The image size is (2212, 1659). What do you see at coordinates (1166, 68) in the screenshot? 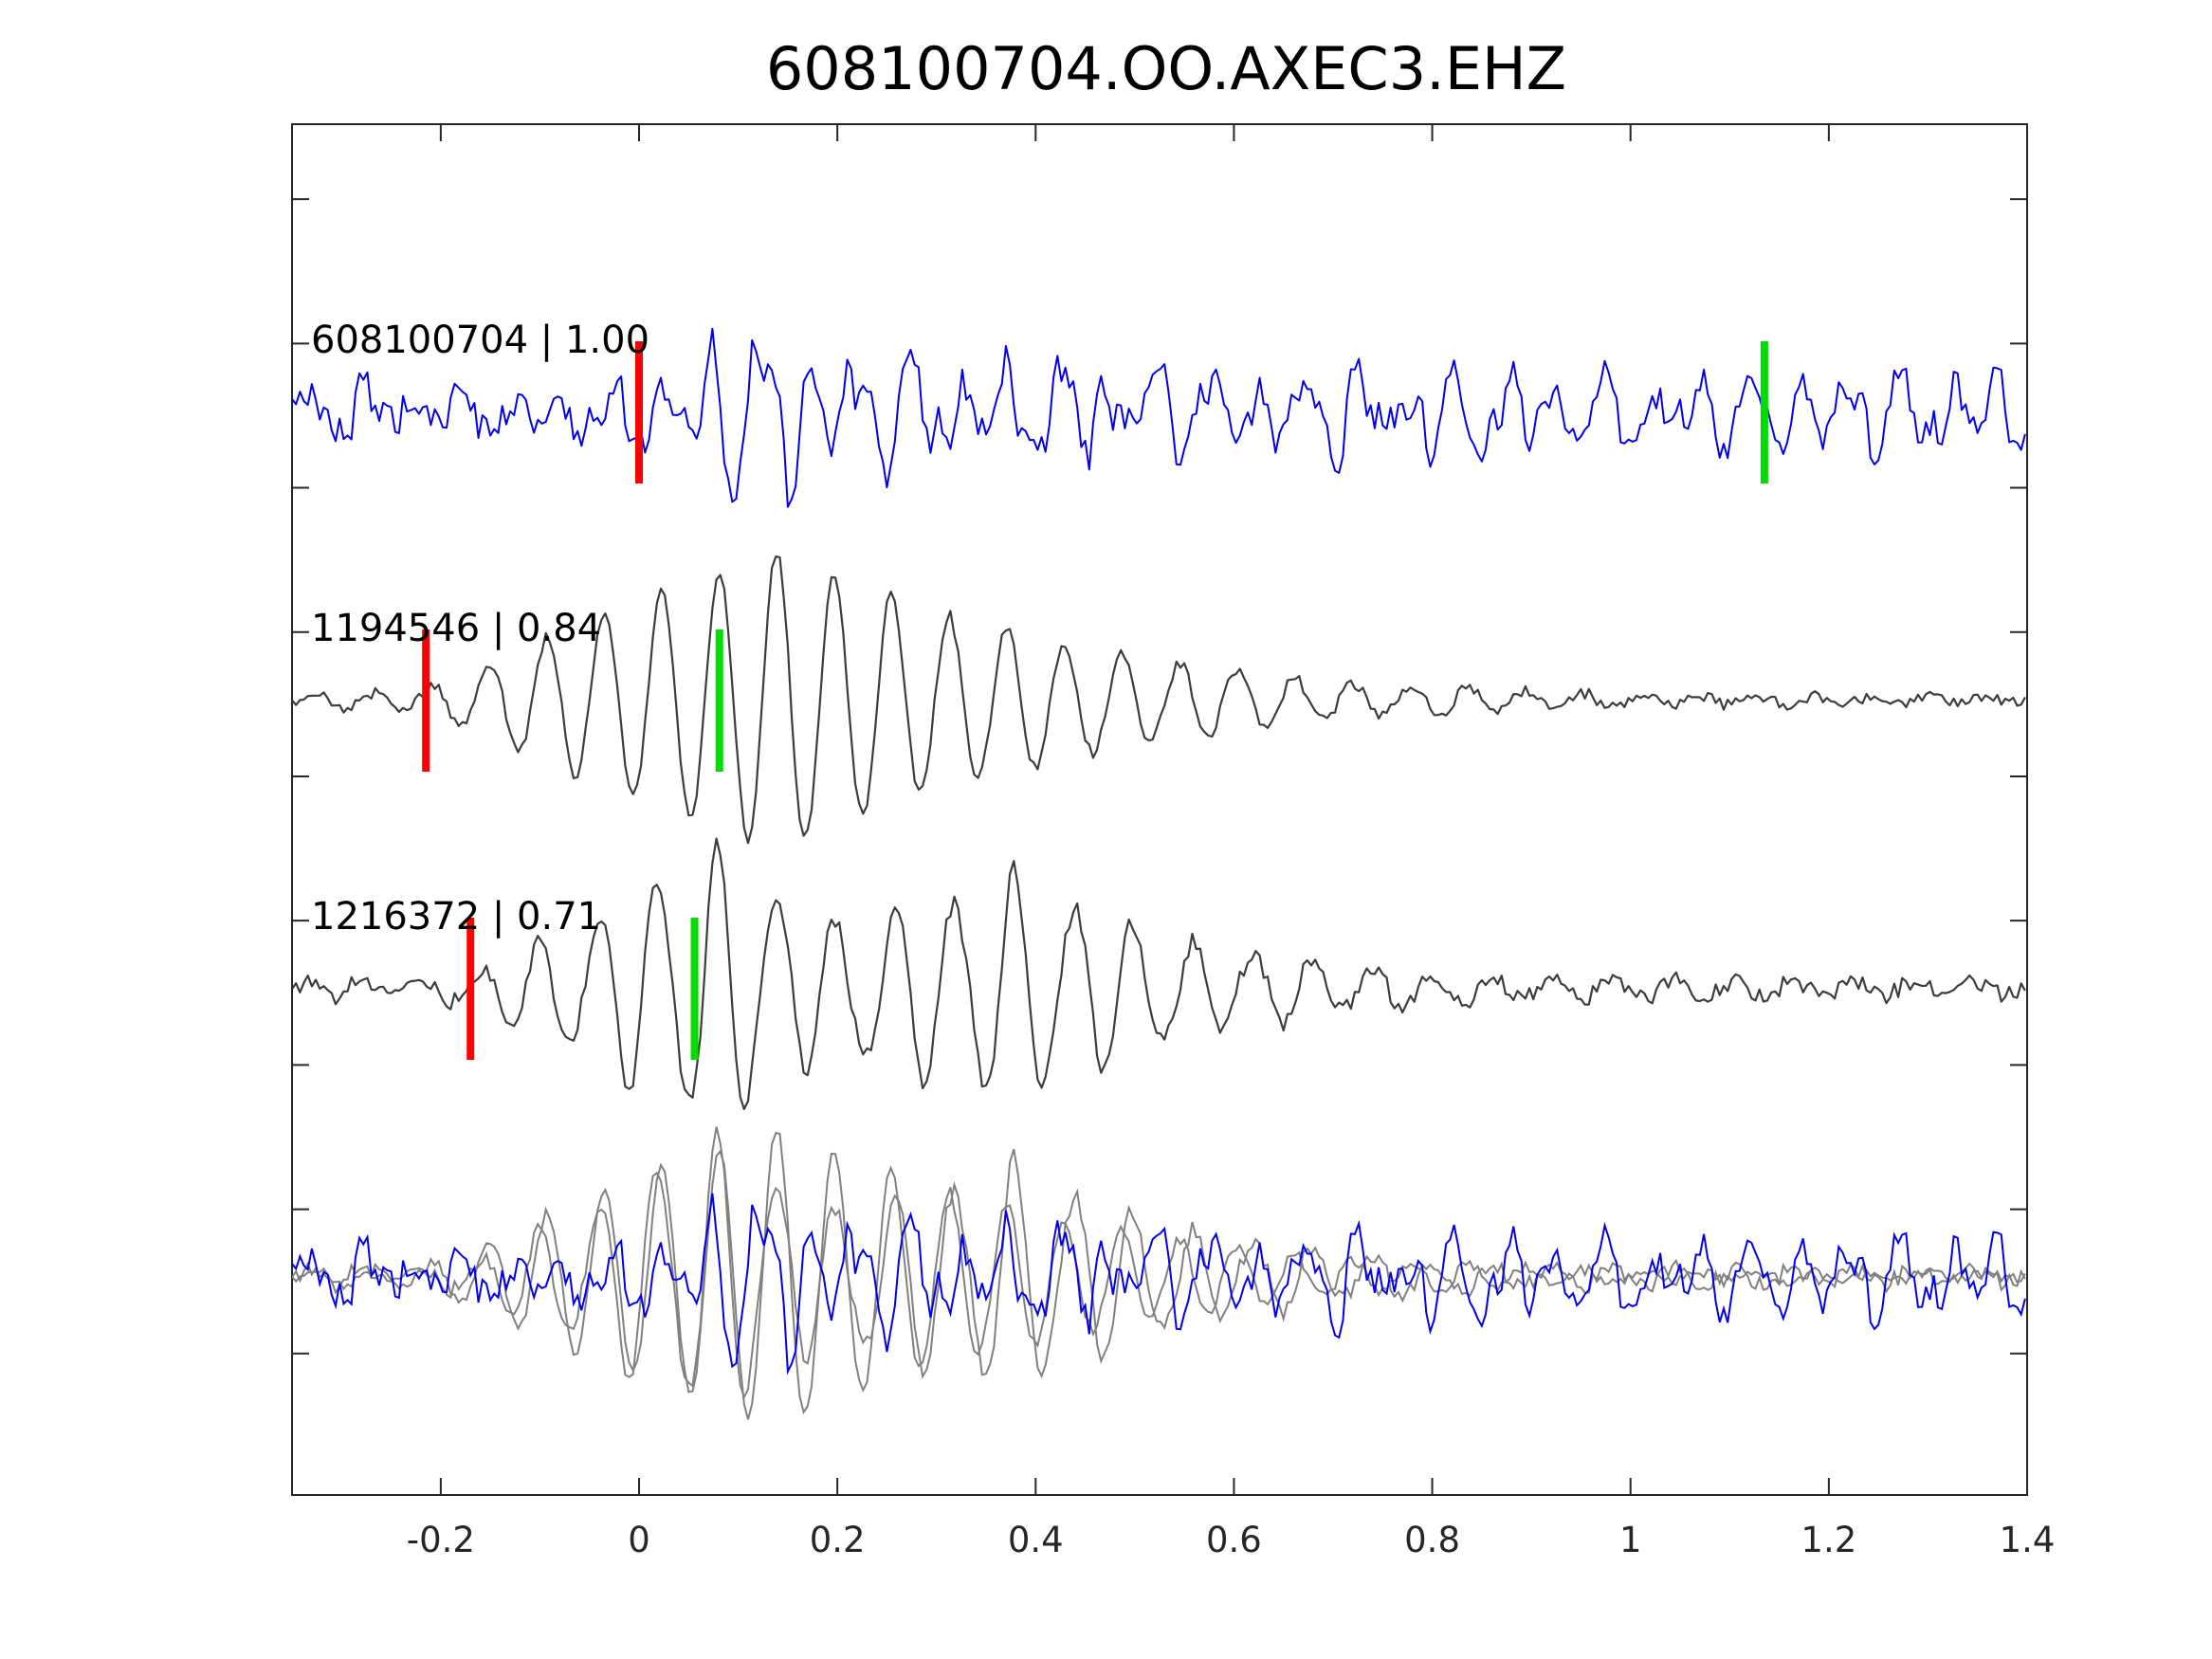
I see `chart-title: 608100704.OO.AXEC3.EHZ` at bounding box center [1166, 68].